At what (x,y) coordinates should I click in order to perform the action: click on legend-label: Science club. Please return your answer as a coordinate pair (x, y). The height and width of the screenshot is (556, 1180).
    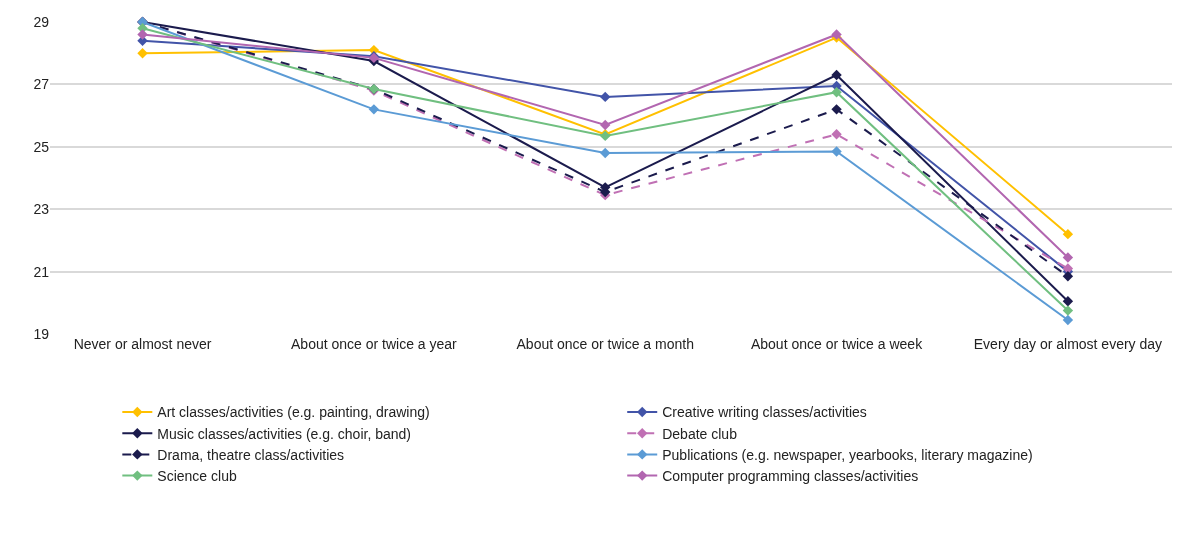
    Looking at the image, I should click on (197, 476).